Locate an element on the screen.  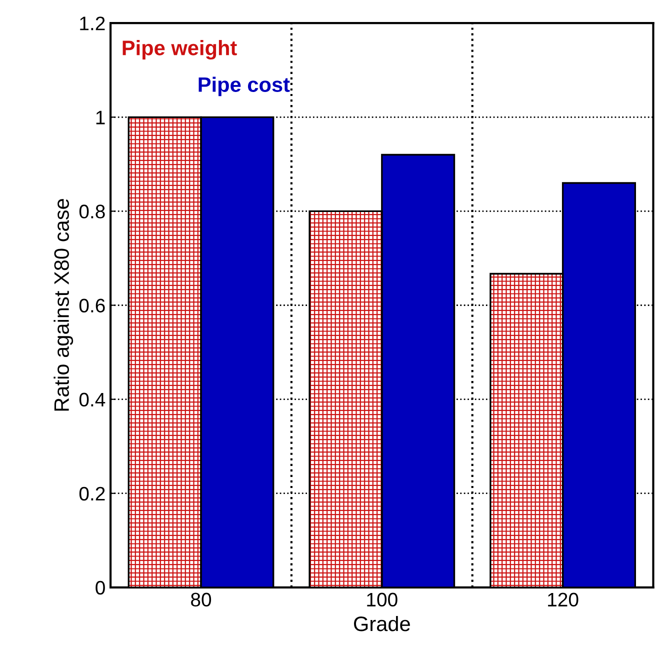
x-tick-label: 100 is located at coordinates (382, 599).